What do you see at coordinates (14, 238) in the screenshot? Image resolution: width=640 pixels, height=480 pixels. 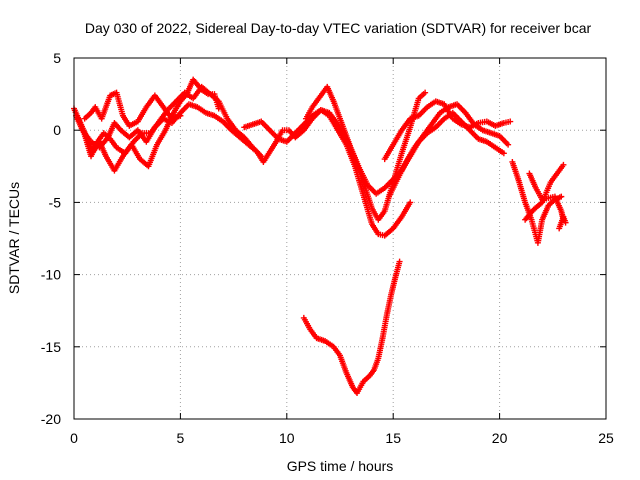 I see `y-axis-label: SDTVAR / TECUs` at bounding box center [14, 238].